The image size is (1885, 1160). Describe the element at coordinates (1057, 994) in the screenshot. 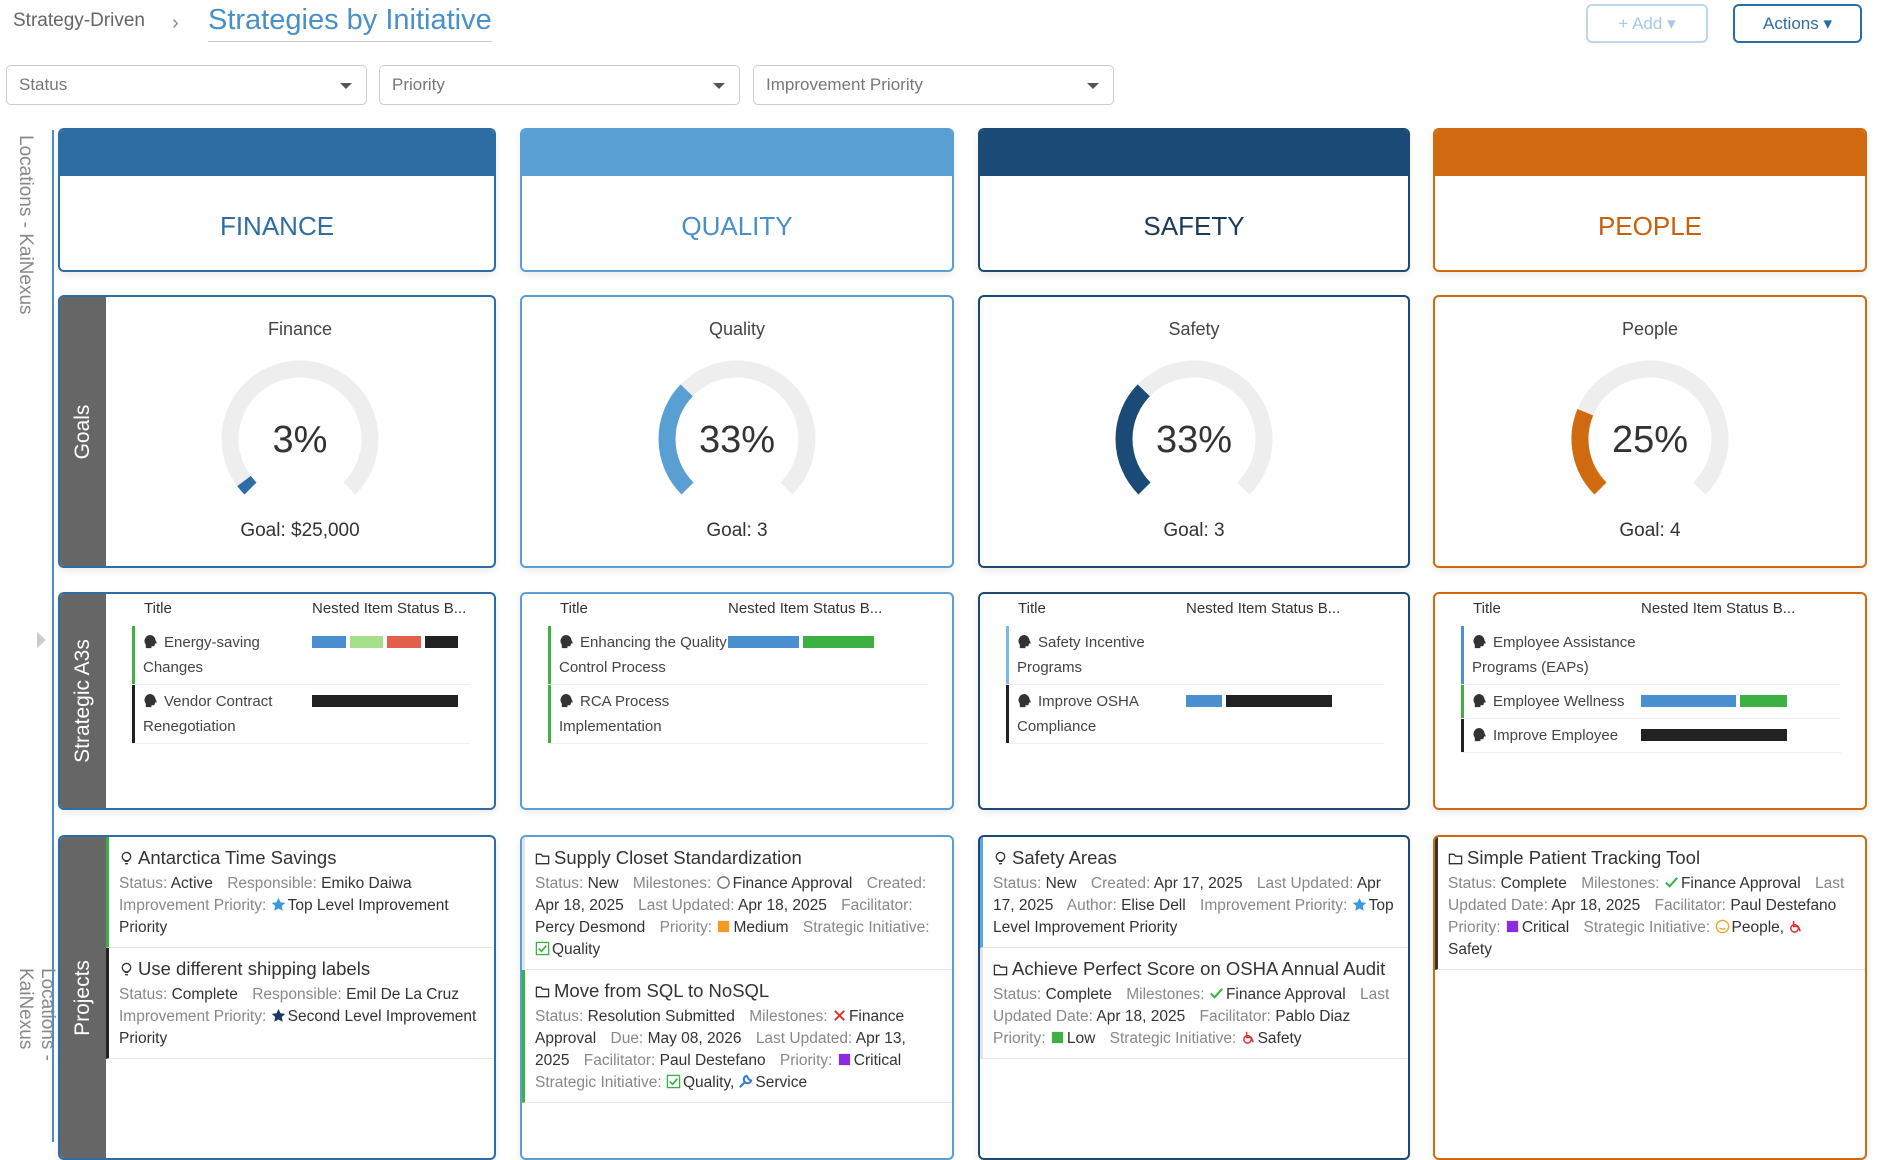

I see `field: Status: Complete` at that location.